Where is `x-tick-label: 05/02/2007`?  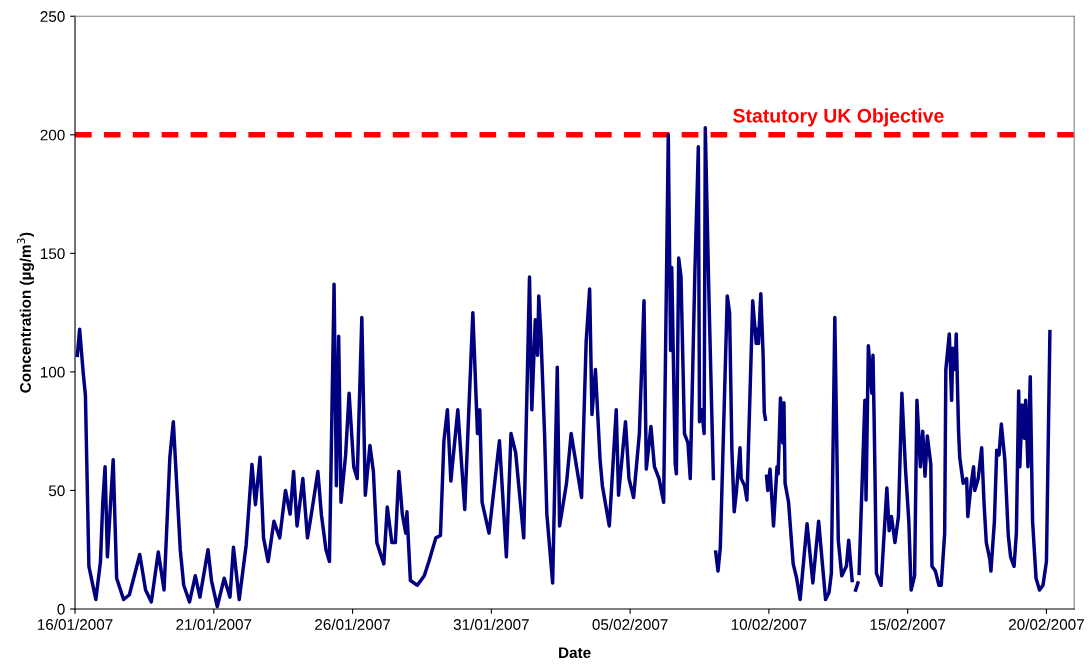 x-tick-label: 05/02/2007 is located at coordinates (630, 624).